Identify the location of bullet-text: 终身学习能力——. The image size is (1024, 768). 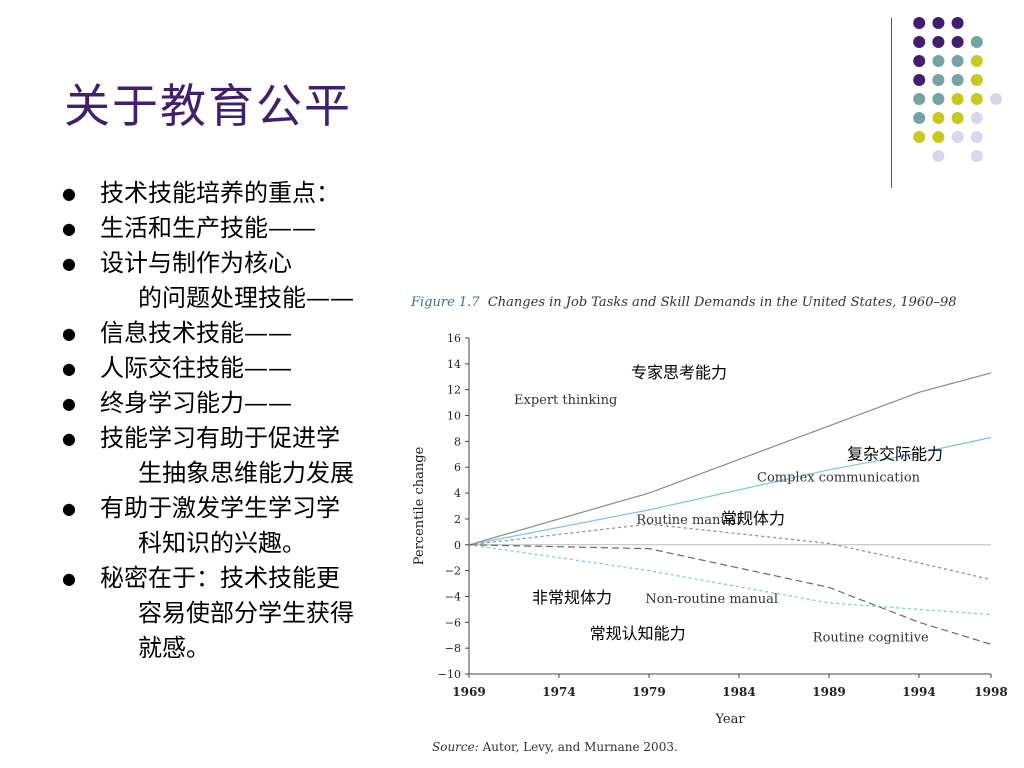
(196, 403).